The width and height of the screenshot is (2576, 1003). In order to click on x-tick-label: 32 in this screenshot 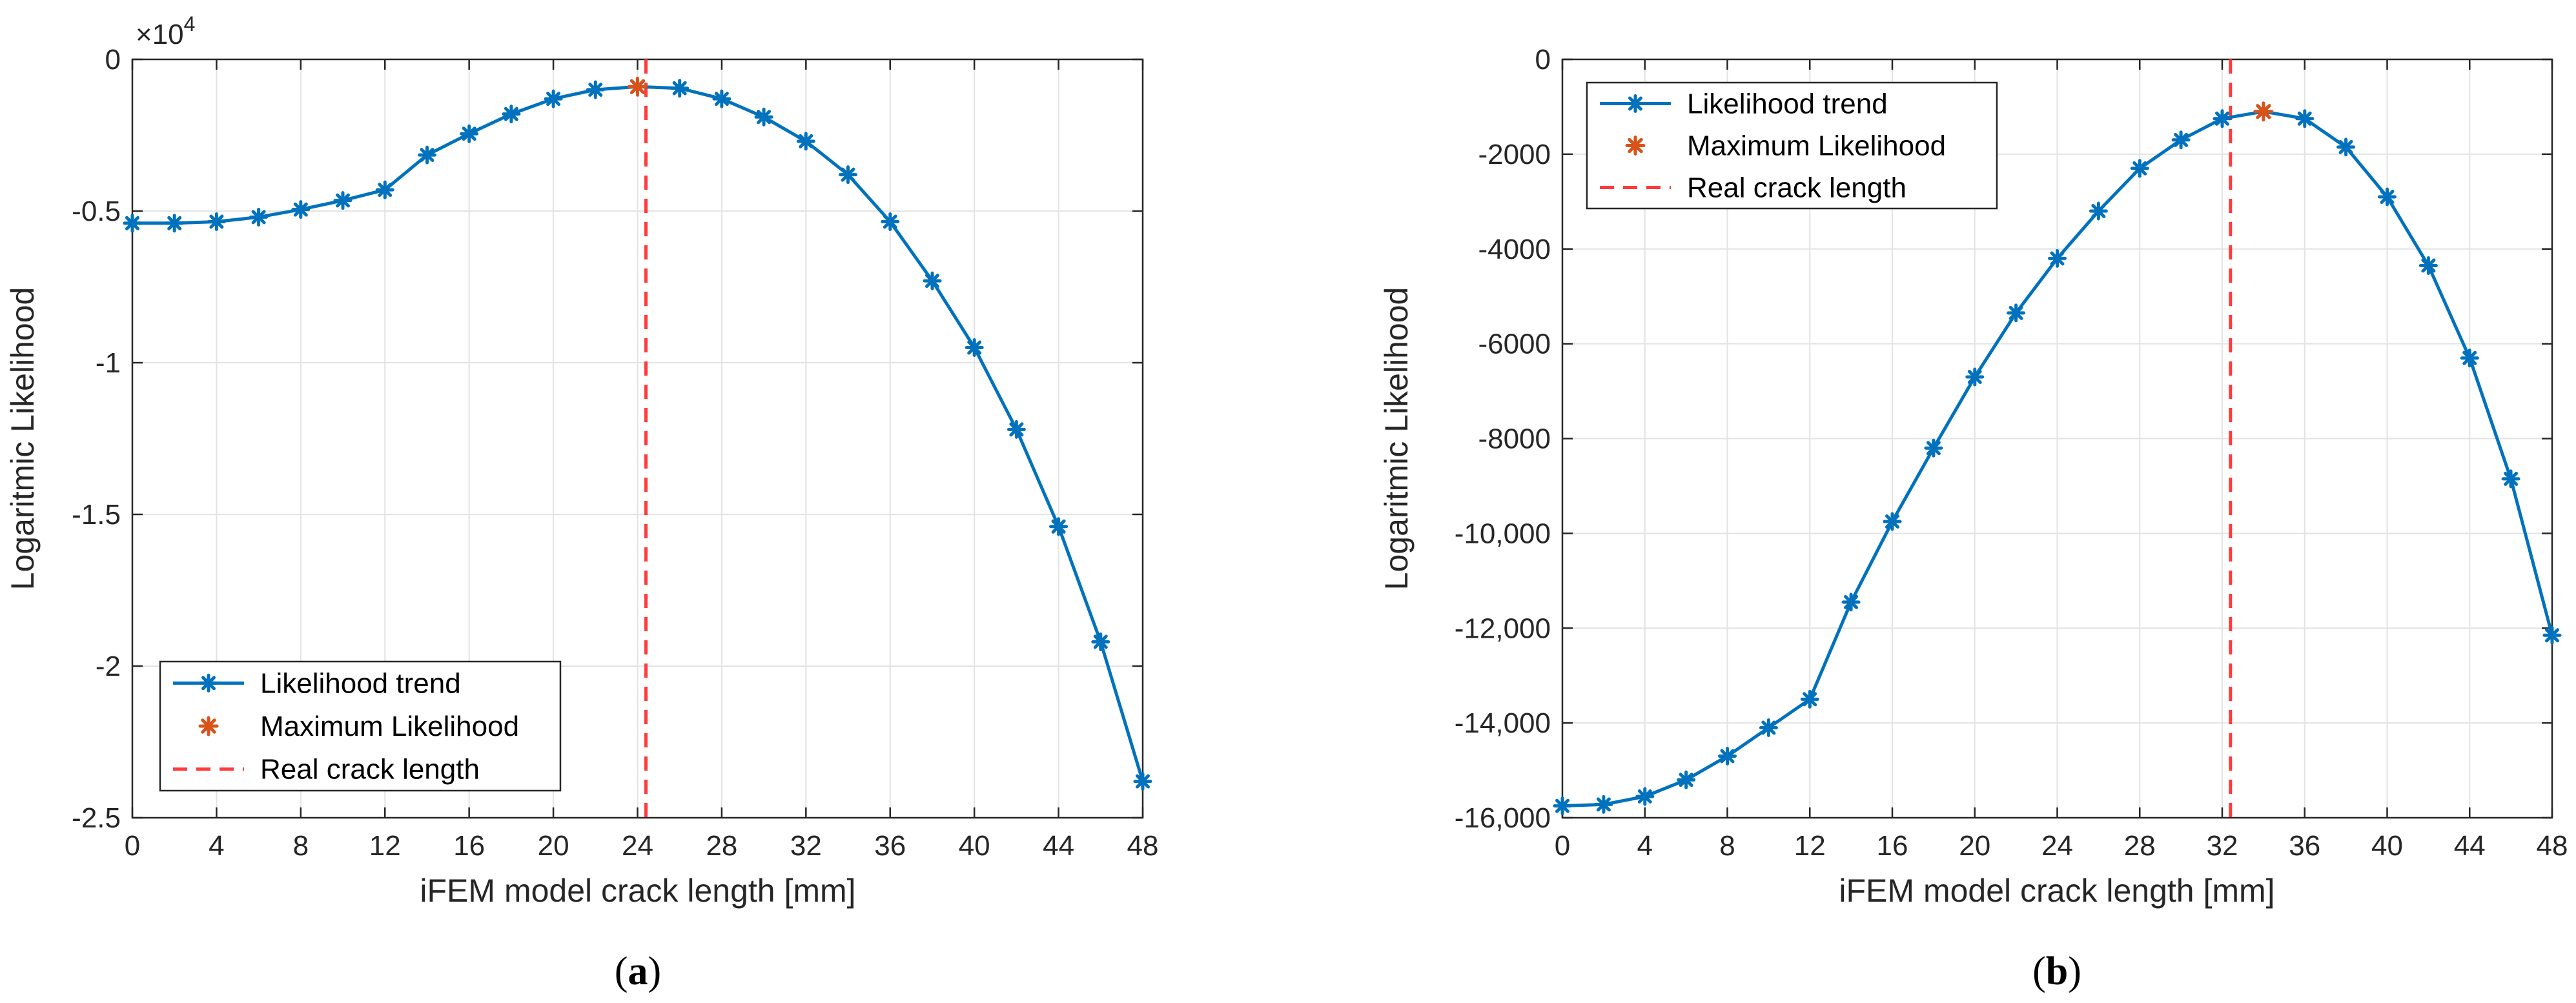, I will do `click(2222, 846)`.